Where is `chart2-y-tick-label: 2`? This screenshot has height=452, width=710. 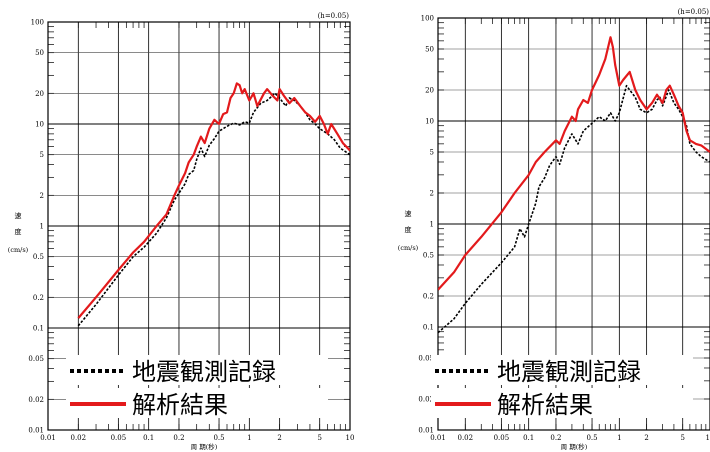 chart2-y-tick-label: 2 is located at coordinates (432, 193).